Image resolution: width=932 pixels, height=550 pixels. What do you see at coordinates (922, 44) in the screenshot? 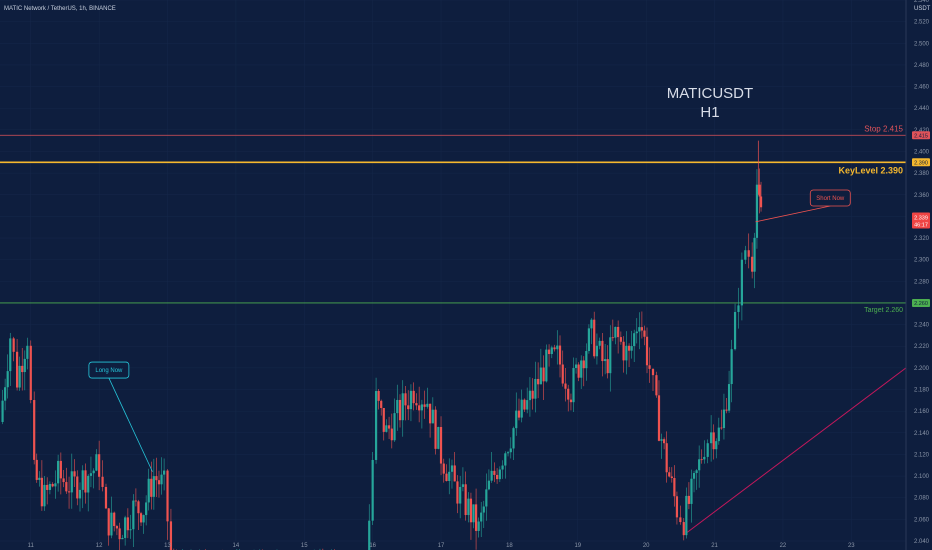
I see `y-tick-label: 2.500` at bounding box center [922, 44].